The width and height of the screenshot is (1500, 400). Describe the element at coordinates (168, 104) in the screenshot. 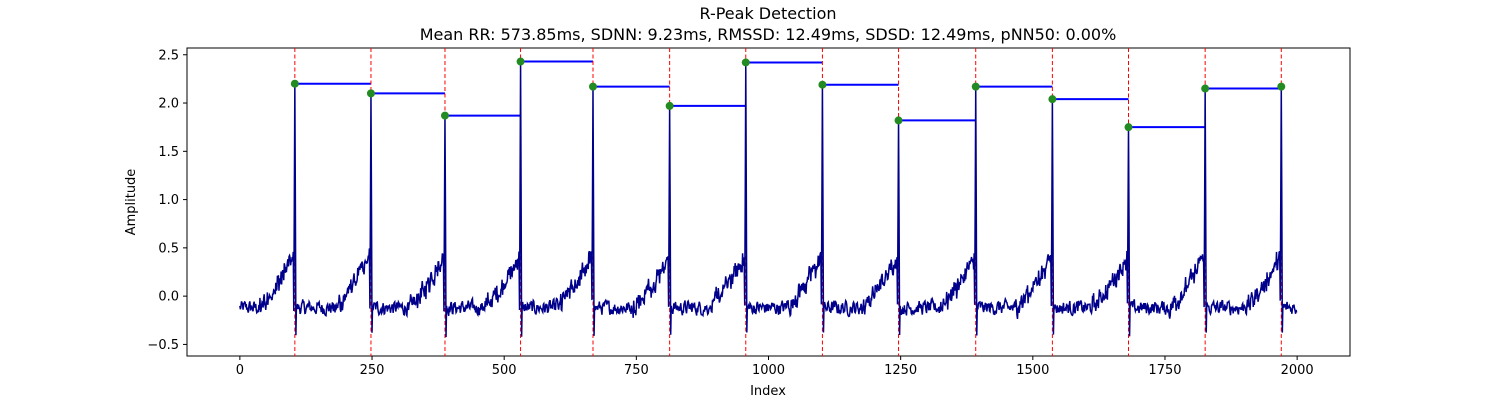

I see `y-tick-label: 2.0` at that location.